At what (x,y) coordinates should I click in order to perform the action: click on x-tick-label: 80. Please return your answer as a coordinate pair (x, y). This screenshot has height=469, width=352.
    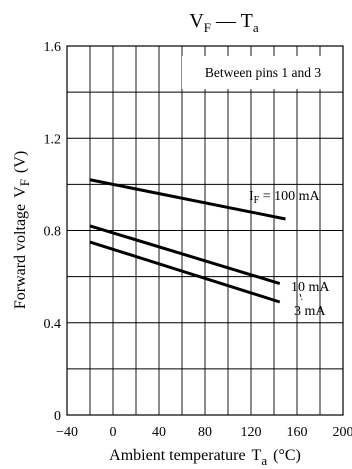
    Looking at the image, I should click on (205, 432).